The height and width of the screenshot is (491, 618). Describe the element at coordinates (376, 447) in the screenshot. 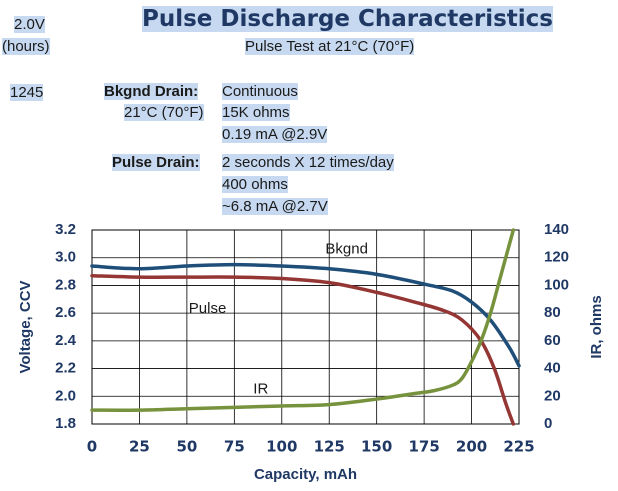

I see `x-tick-label: 150` at that location.